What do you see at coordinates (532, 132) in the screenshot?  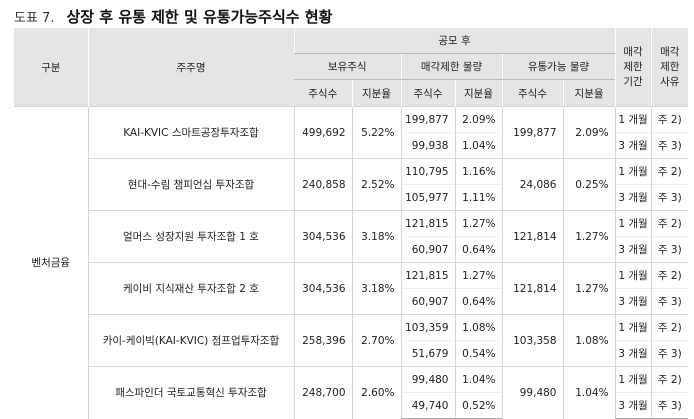 I see `trad-shares: 199,877` at bounding box center [532, 132].